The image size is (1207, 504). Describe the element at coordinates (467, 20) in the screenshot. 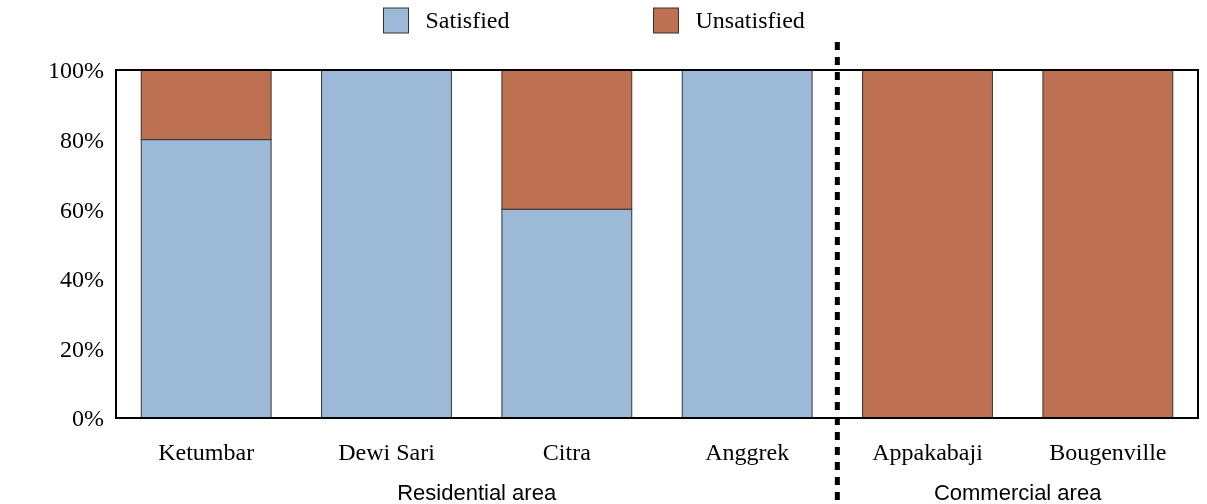

I see `legend-label: Satisfied` at that location.